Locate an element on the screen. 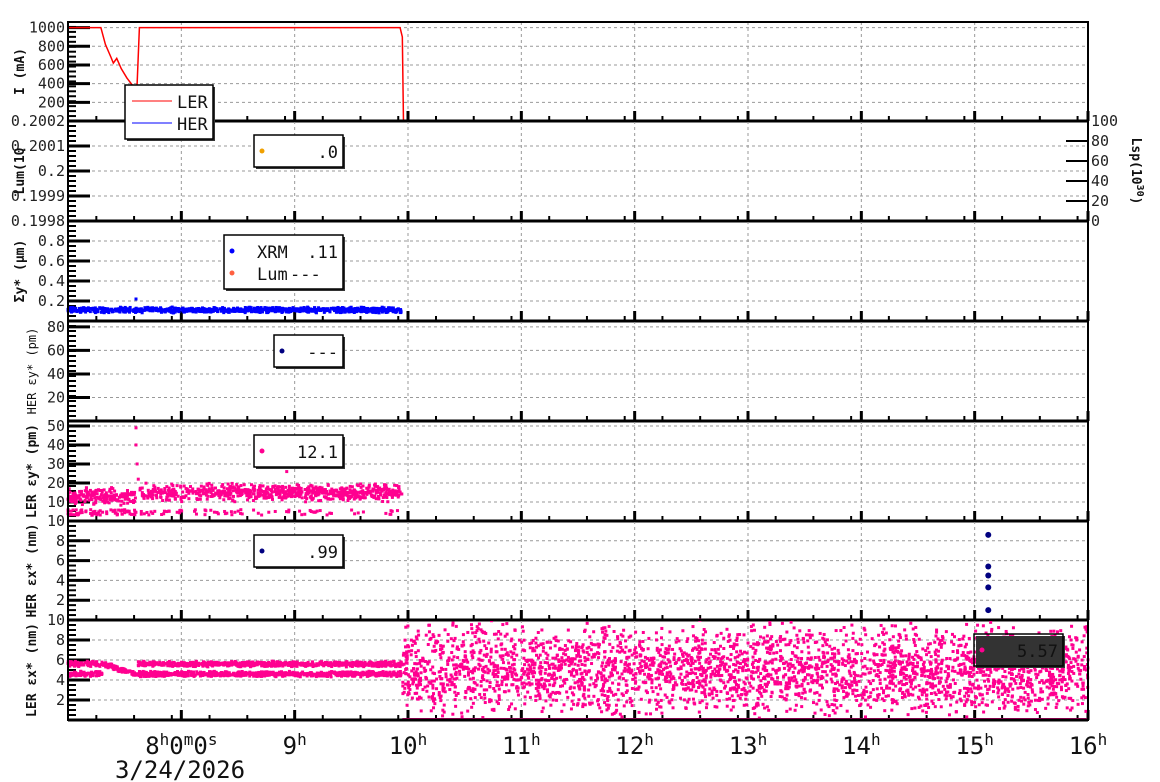 The height and width of the screenshot is (782, 1160). y-tick-label: 400 is located at coordinates (51, 84).